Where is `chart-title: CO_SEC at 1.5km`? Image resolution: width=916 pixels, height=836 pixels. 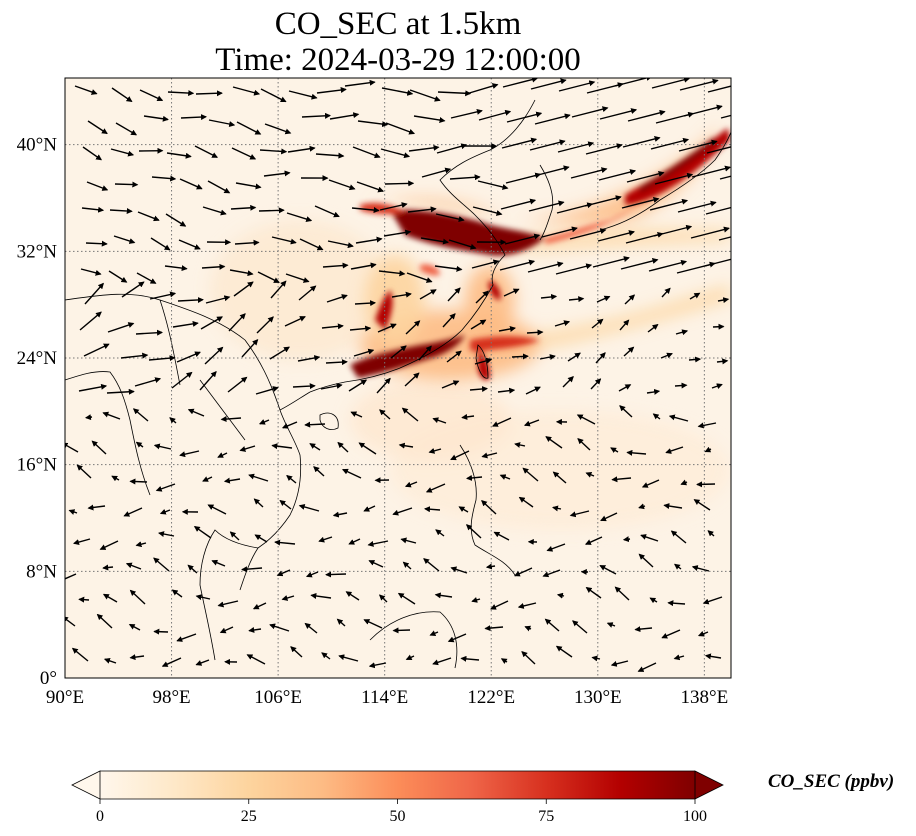
chart-title: CO_SEC at 1.5km is located at coordinates (398, 24).